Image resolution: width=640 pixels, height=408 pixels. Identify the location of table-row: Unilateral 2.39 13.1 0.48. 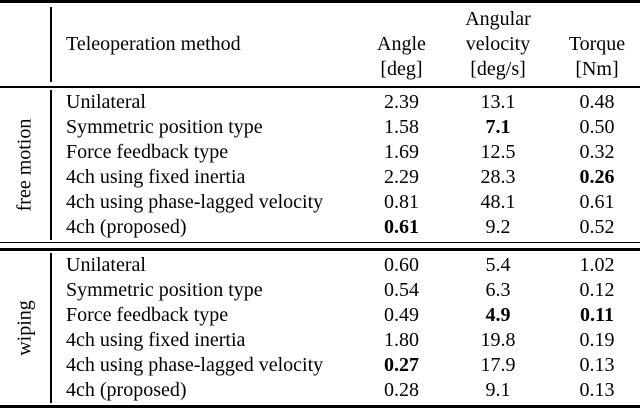
(346, 102).